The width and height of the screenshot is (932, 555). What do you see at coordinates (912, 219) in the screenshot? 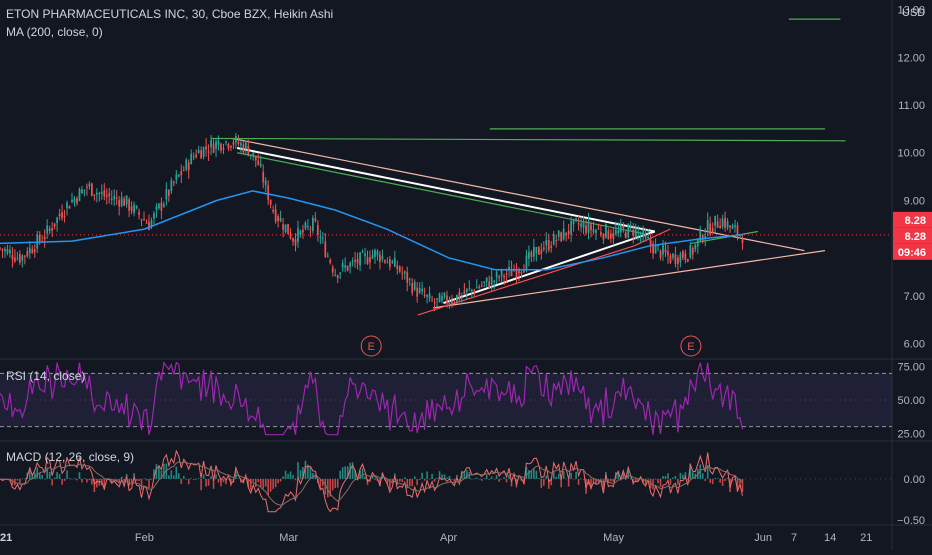
I see `price-badge: 8.28` at bounding box center [912, 219].